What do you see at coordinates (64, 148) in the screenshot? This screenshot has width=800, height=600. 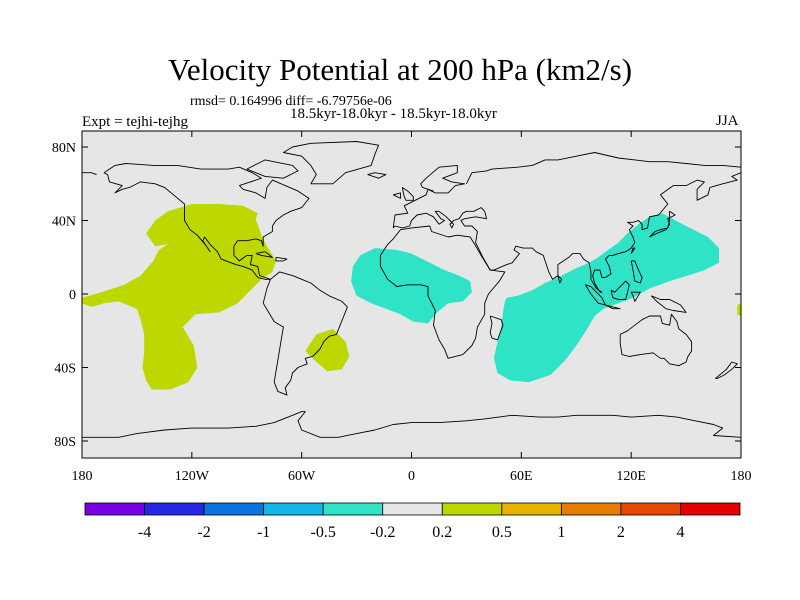 I see `y-tick-label: 80N` at bounding box center [64, 148].